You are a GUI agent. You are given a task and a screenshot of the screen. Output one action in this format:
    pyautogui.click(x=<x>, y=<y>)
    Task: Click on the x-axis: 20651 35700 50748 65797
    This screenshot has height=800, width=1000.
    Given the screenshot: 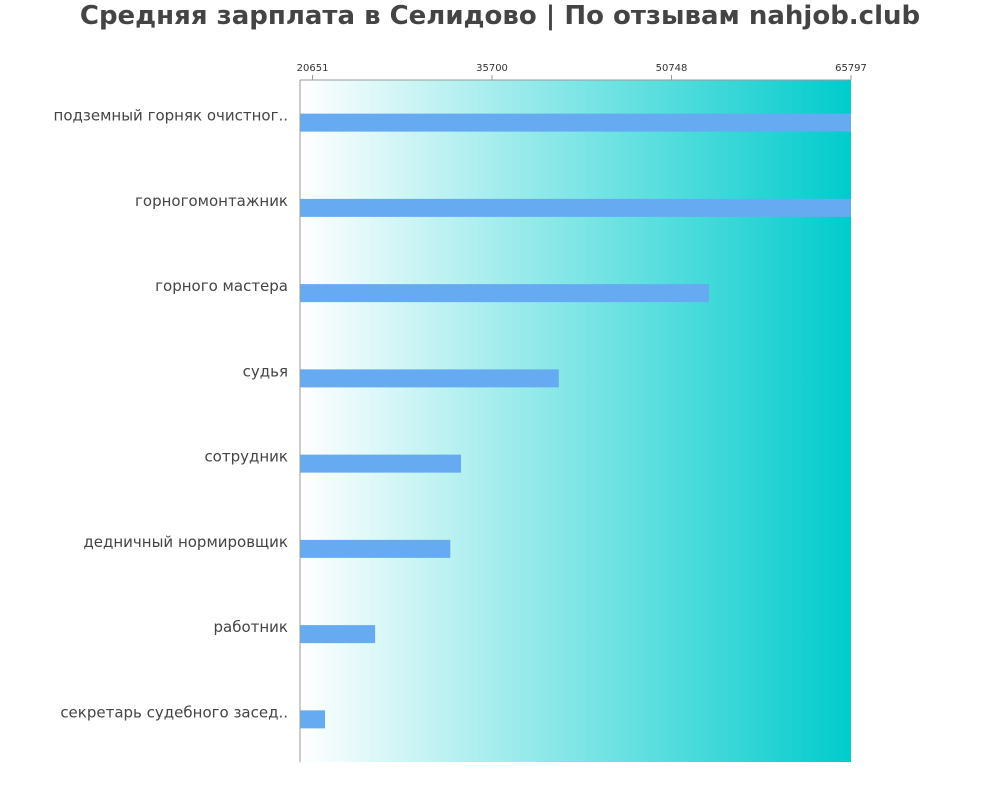 What is the action you would take?
    pyautogui.click(x=582, y=71)
    